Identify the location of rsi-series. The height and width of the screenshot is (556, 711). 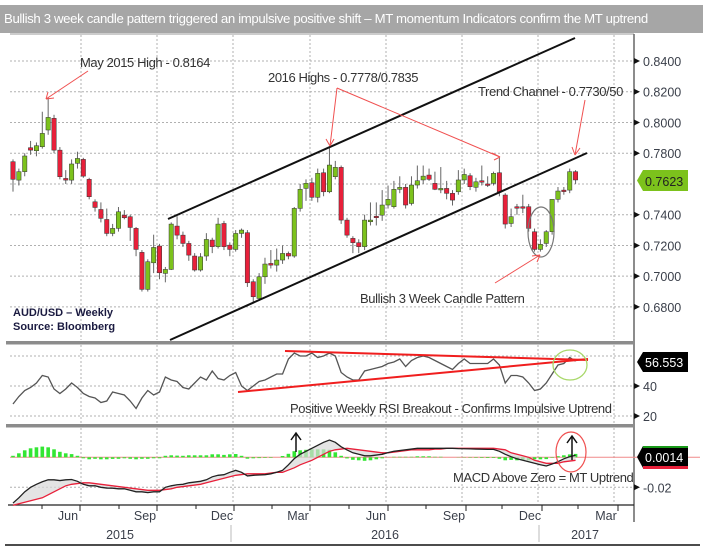
(294, 381).